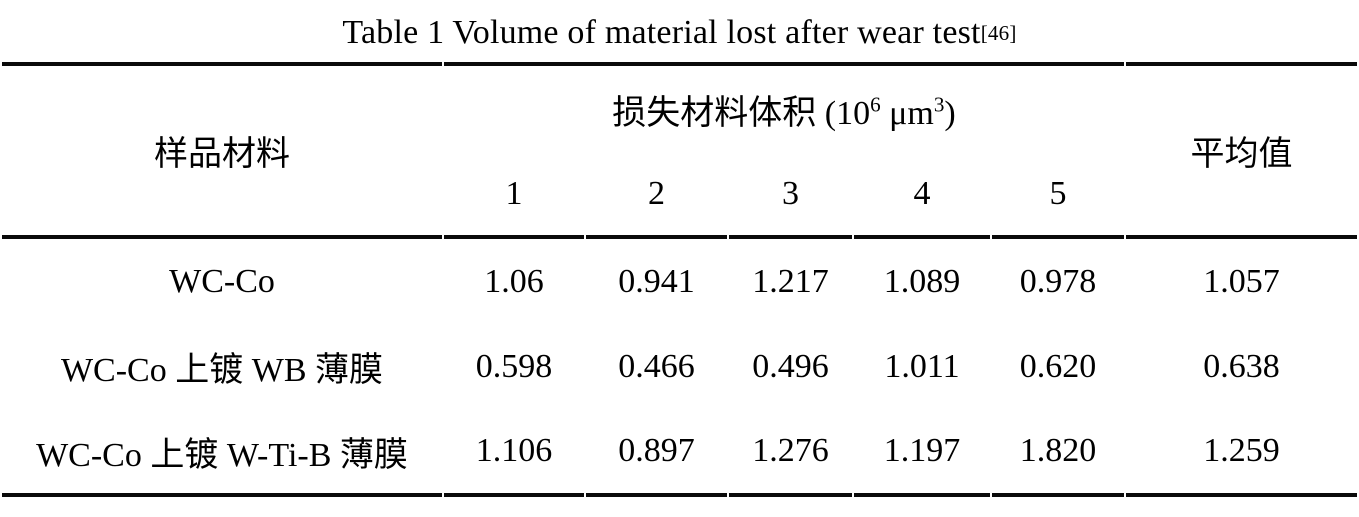  What do you see at coordinates (843, 113) in the screenshot?
I see `volume-unit-open: (10` at bounding box center [843, 113].